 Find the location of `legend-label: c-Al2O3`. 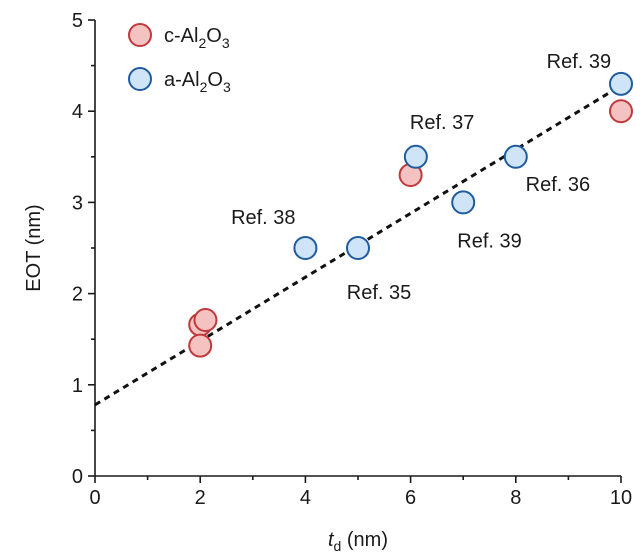

legend-label: c-Al2O3 is located at coordinates (197, 38).